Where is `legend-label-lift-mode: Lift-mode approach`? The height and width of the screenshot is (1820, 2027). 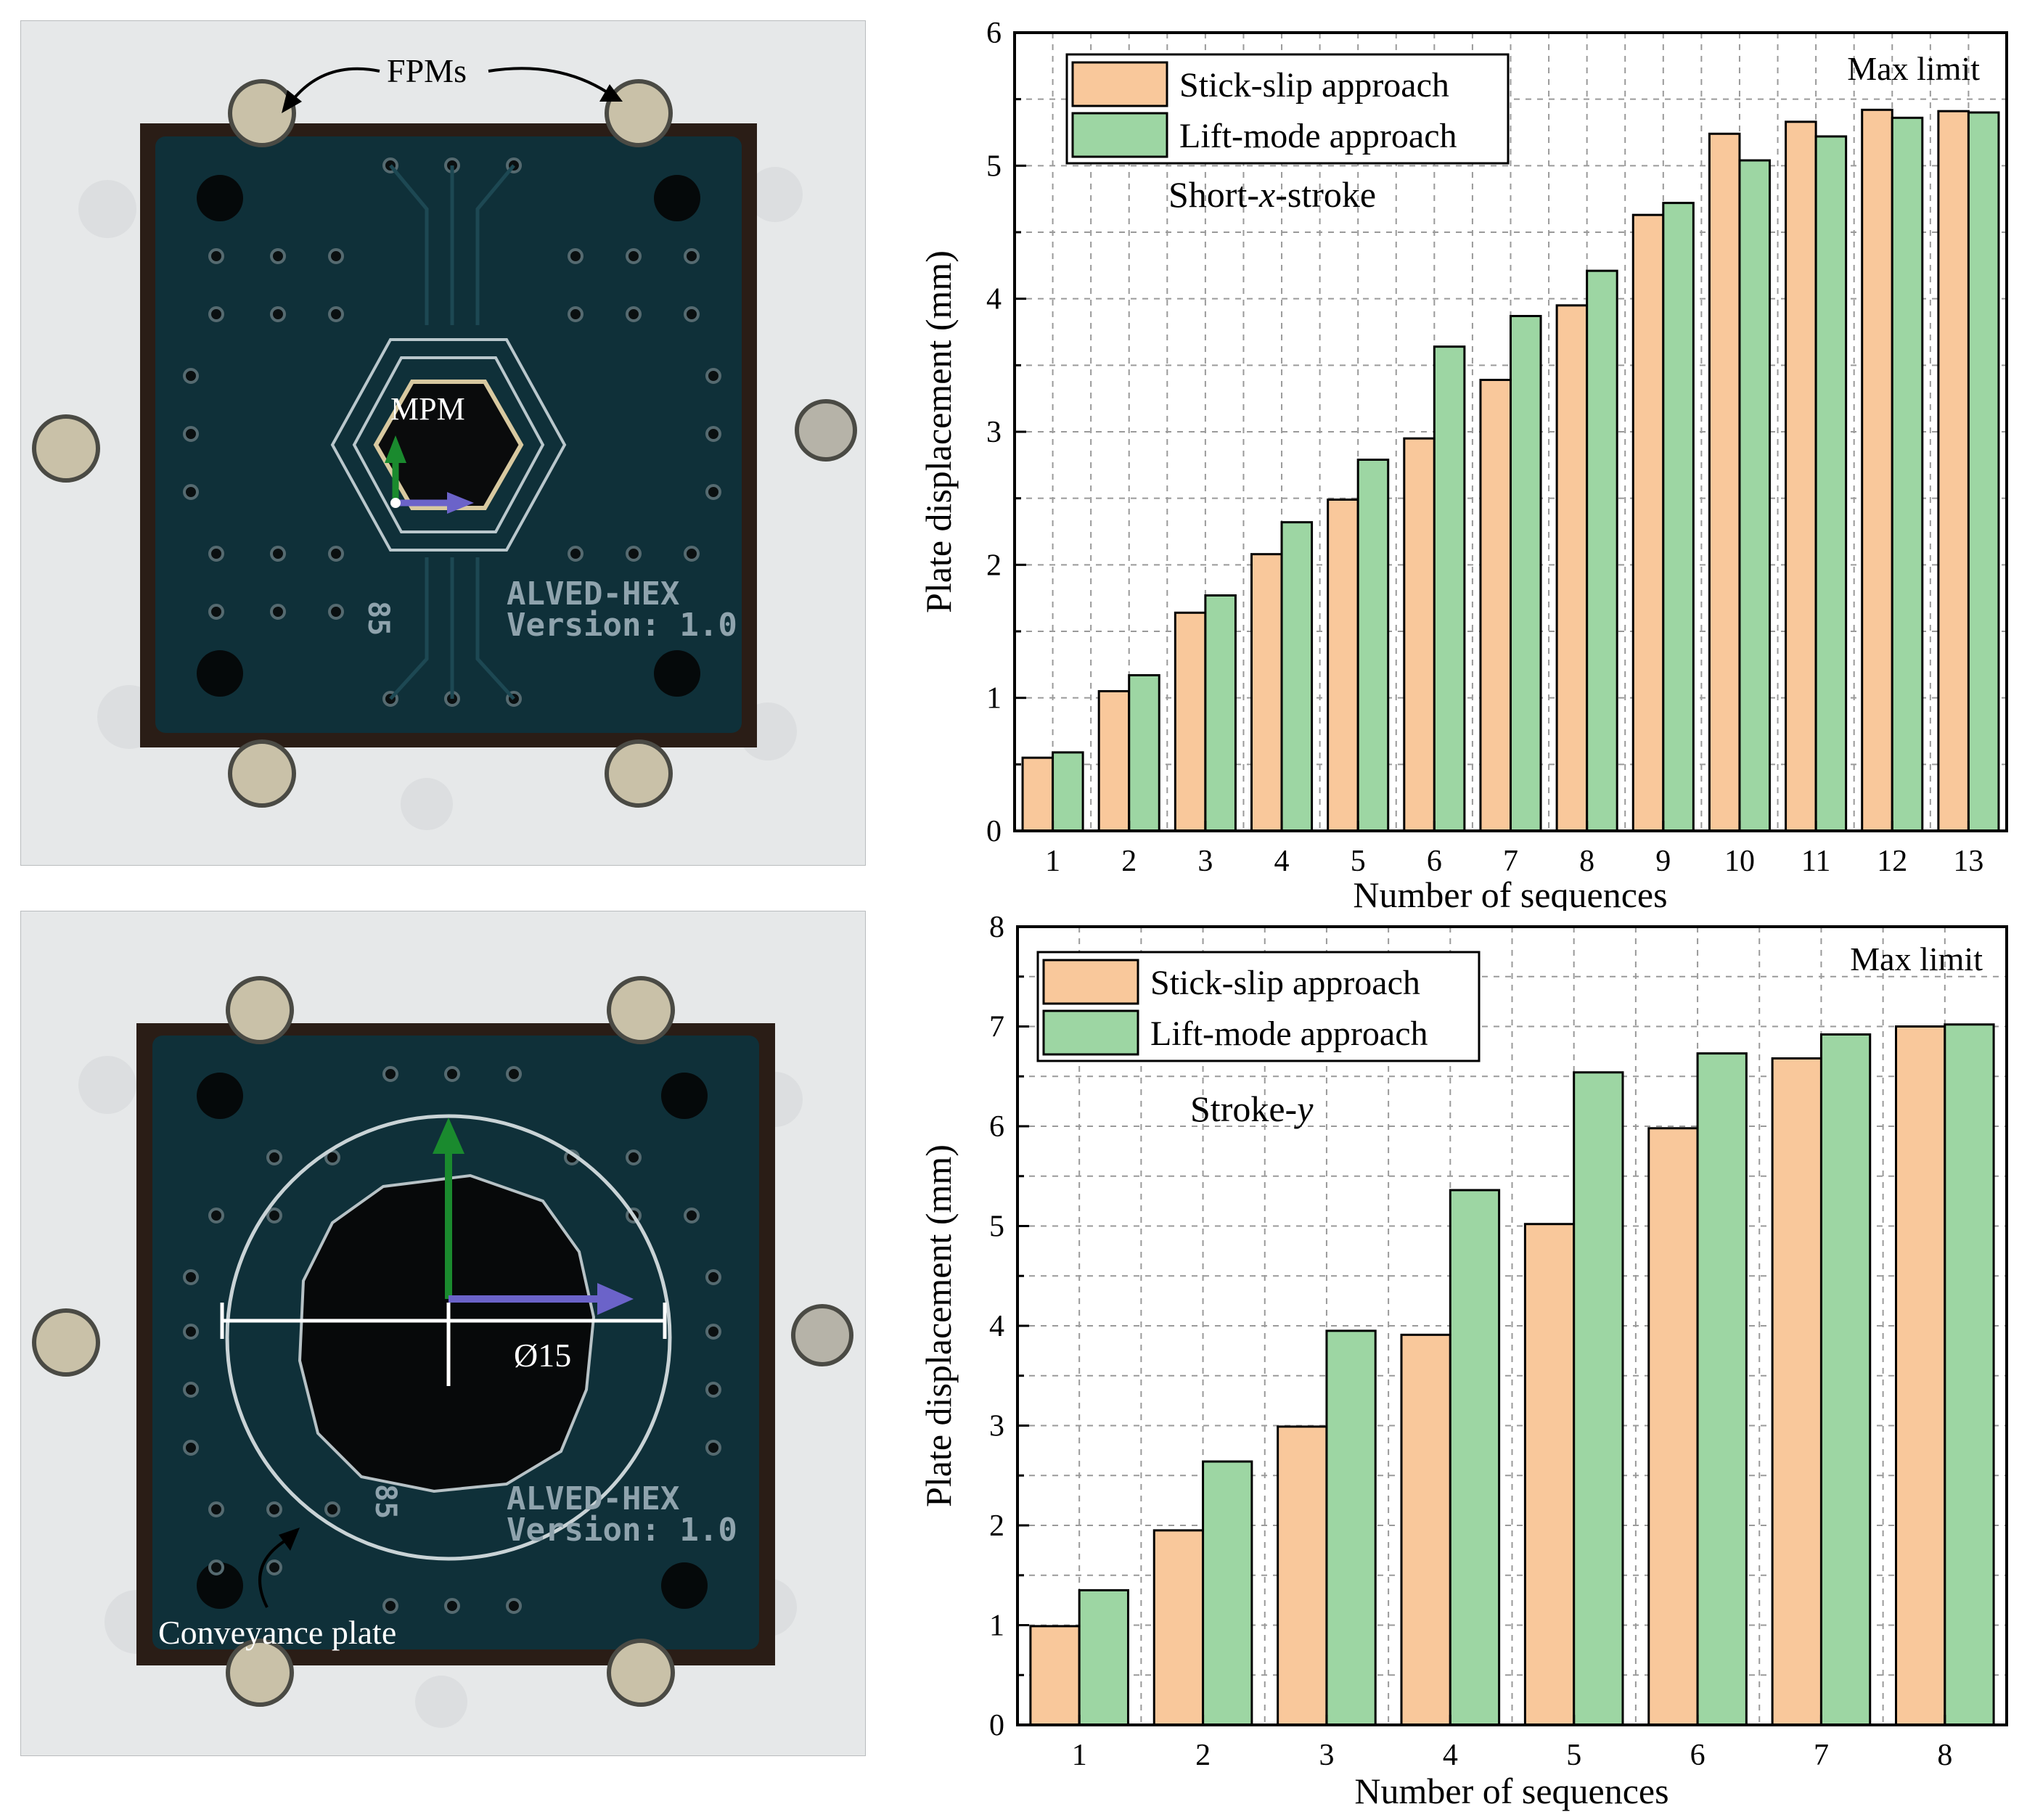 legend-label-lift-mode: Lift-mode approach is located at coordinates (1289, 1033).